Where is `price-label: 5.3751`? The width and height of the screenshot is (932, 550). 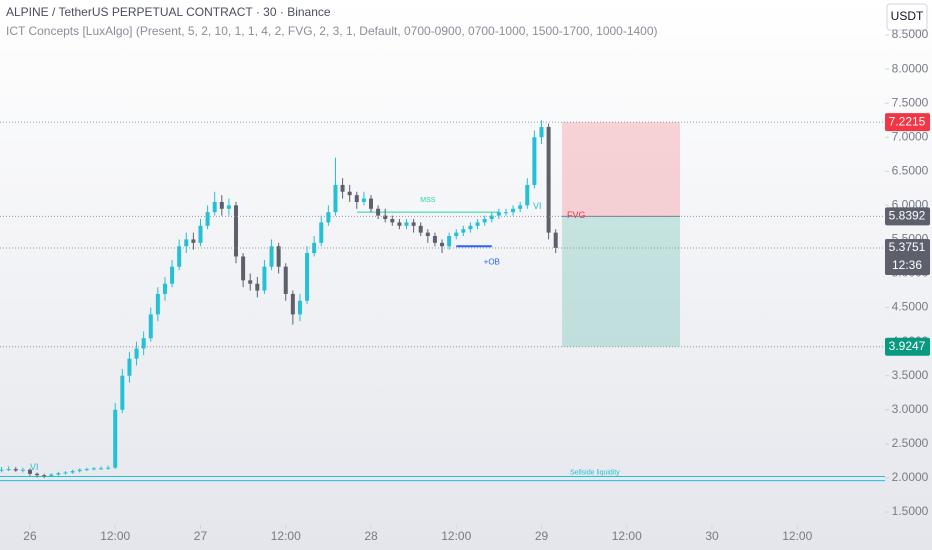
price-label: 5.3751 is located at coordinates (907, 247).